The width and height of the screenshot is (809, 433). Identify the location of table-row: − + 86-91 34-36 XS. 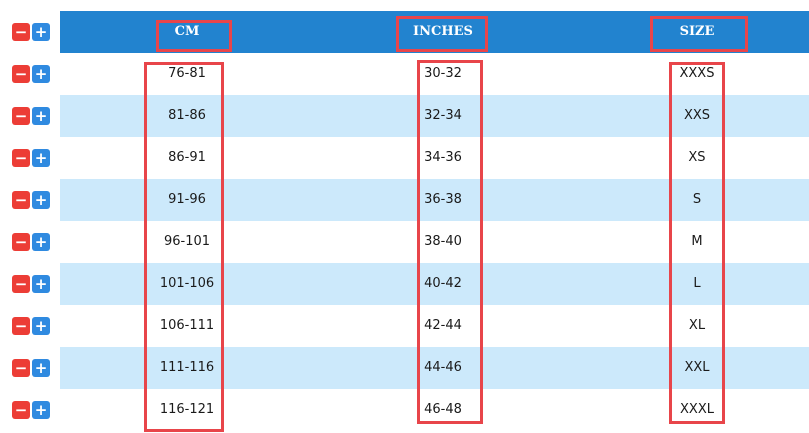
(404, 158).